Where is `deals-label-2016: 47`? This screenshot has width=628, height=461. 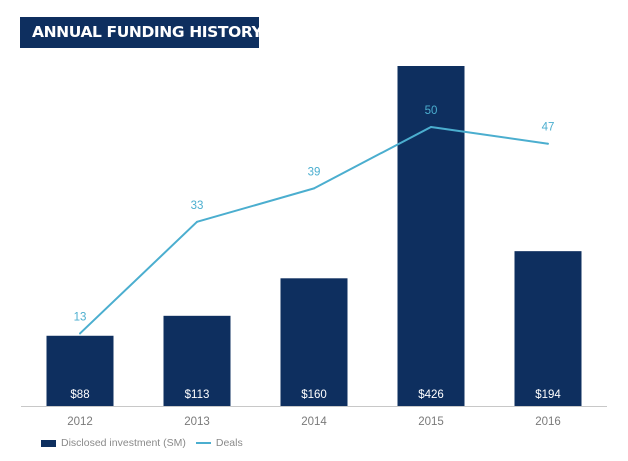 deals-label-2016: 47 is located at coordinates (548, 128).